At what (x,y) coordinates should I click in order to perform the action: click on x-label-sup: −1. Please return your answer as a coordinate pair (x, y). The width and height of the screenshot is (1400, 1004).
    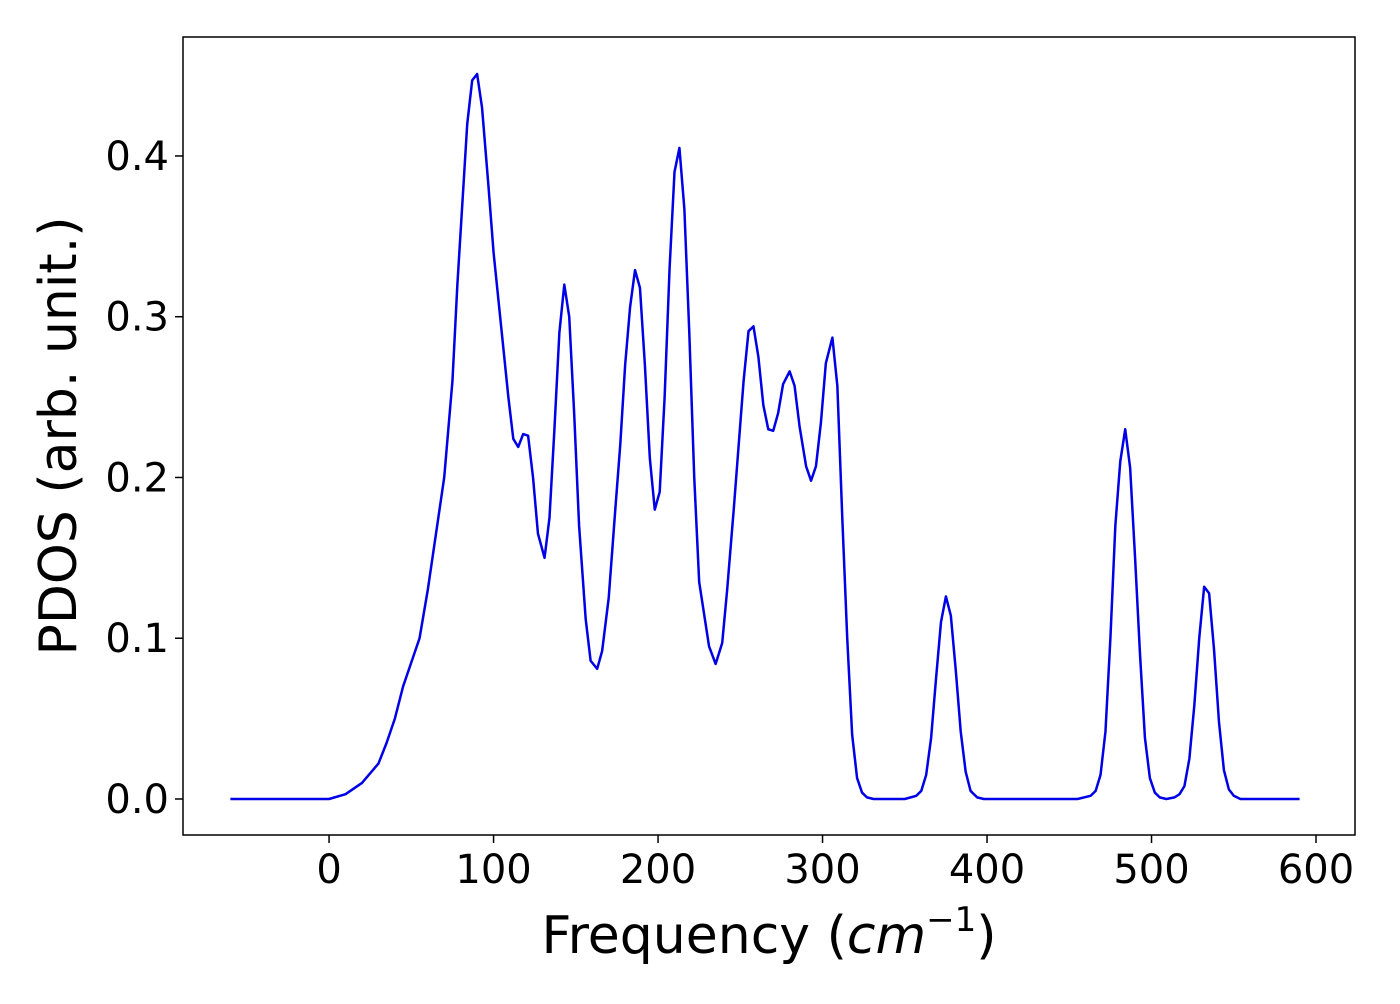
    Looking at the image, I should click on (951, 920).